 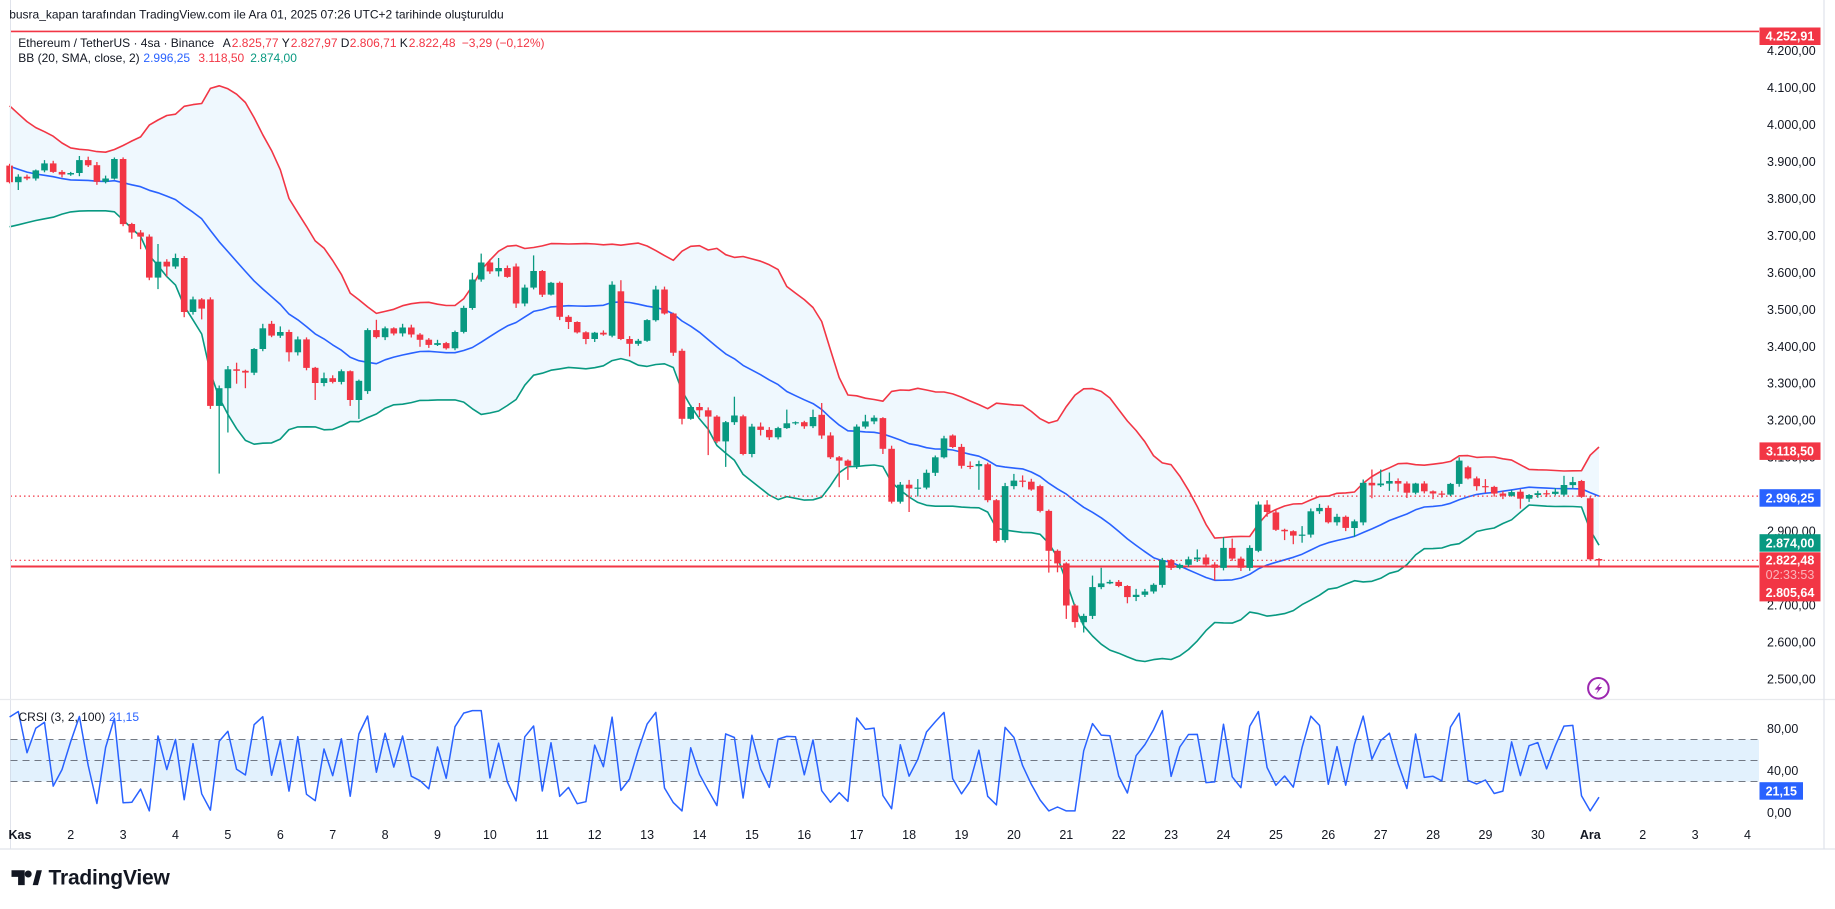 I want to click on svg-text: 8, so click(x=385, y=835).